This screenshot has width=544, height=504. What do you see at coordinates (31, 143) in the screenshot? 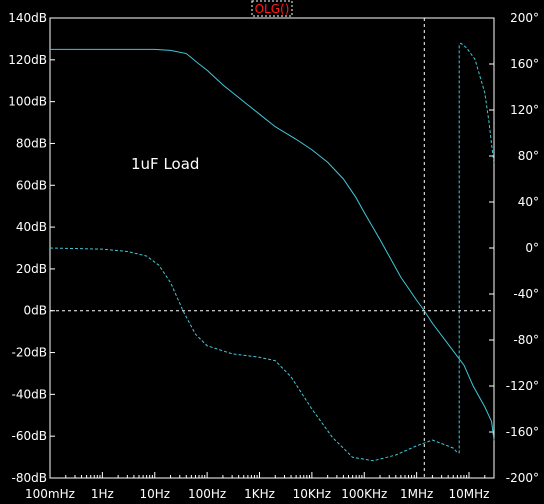
I see `left-y-tick-label: 80dB` at bounding box center [31, 143].